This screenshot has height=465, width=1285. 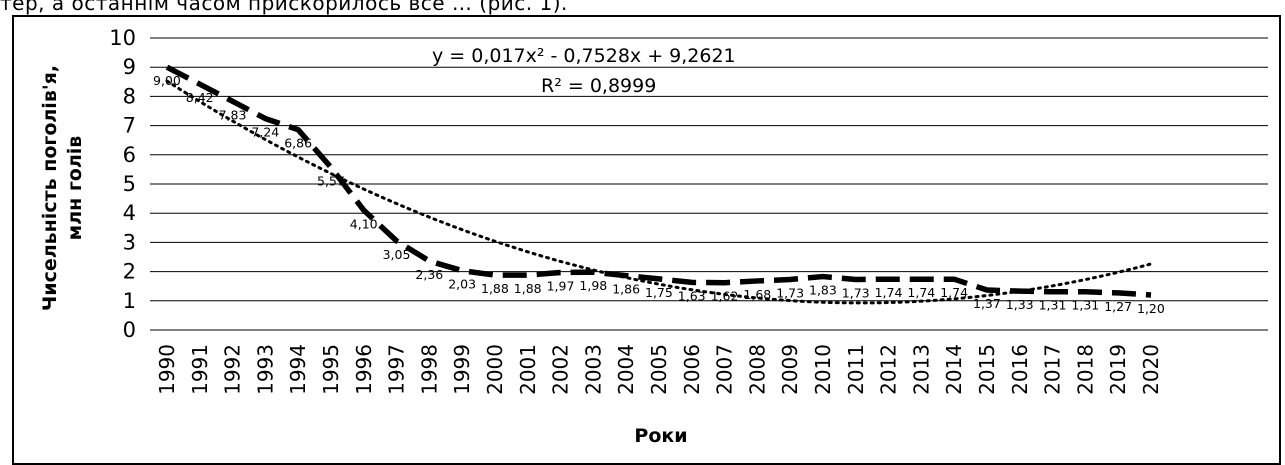 I want to click on x-tick-label: 2010, so click(x=823, y=369).